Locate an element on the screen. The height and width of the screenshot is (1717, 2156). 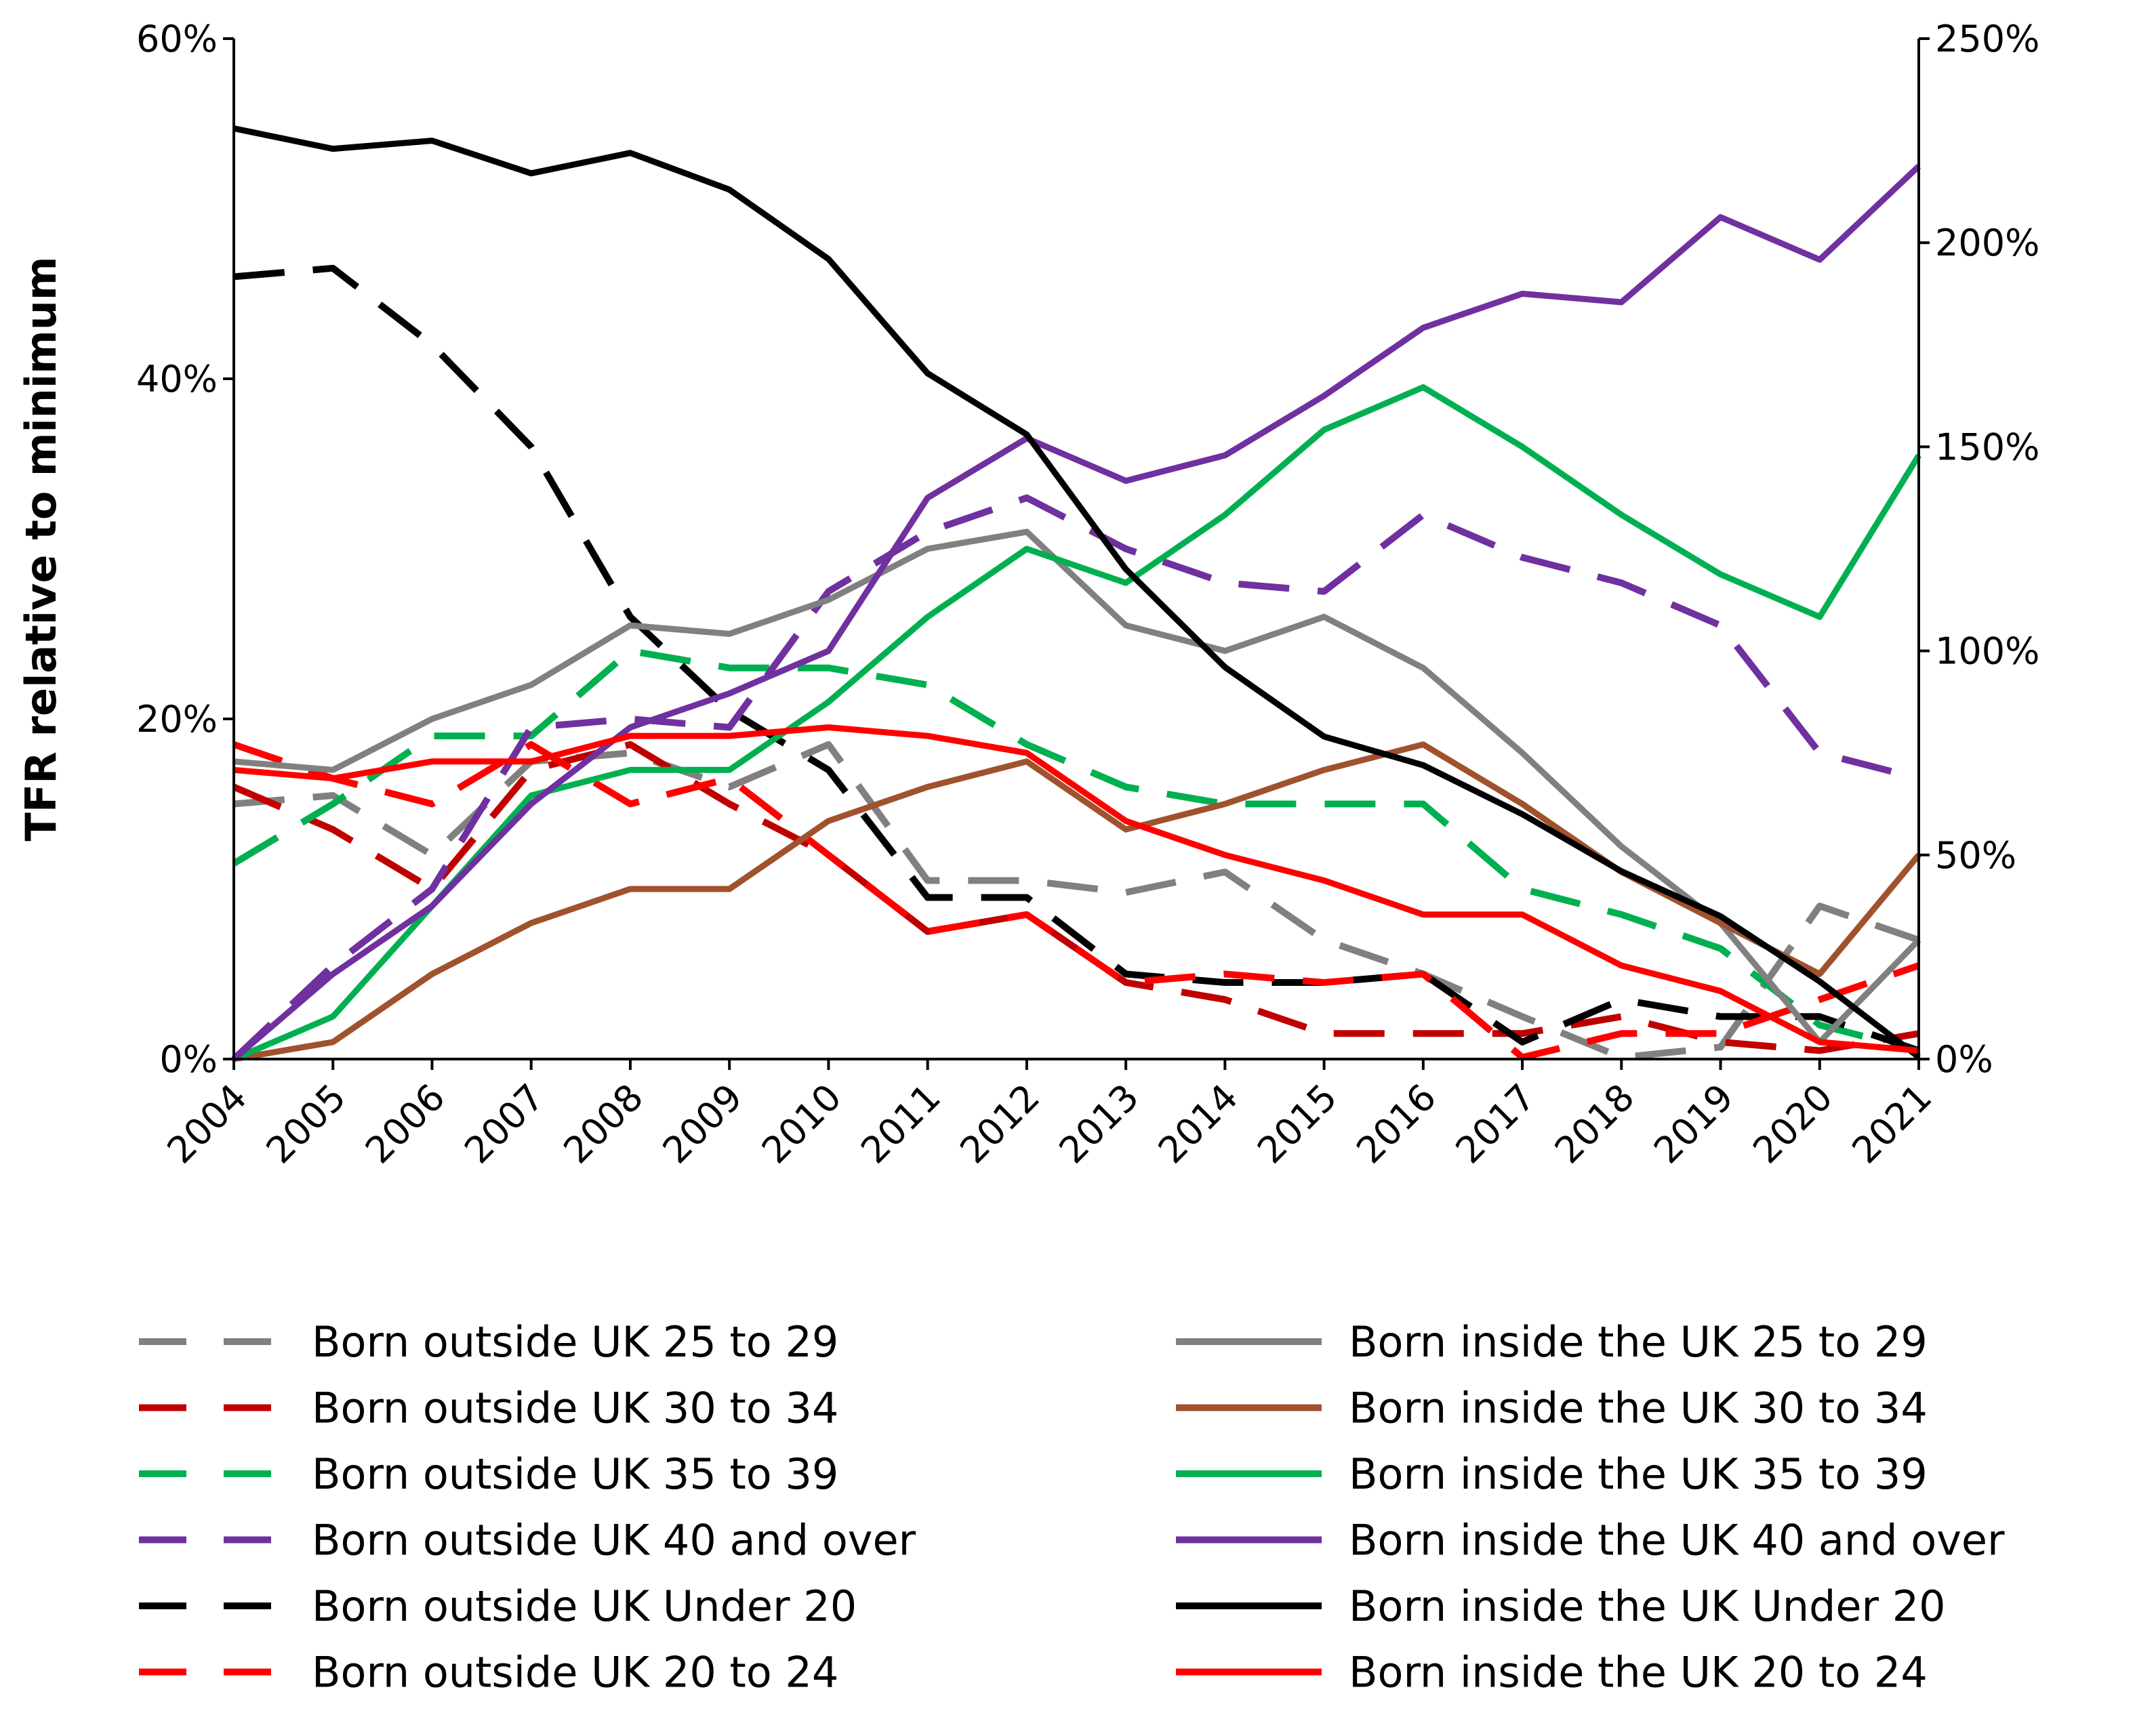
y-right-tick-label: 150% is located at coordinates (1987, 447).